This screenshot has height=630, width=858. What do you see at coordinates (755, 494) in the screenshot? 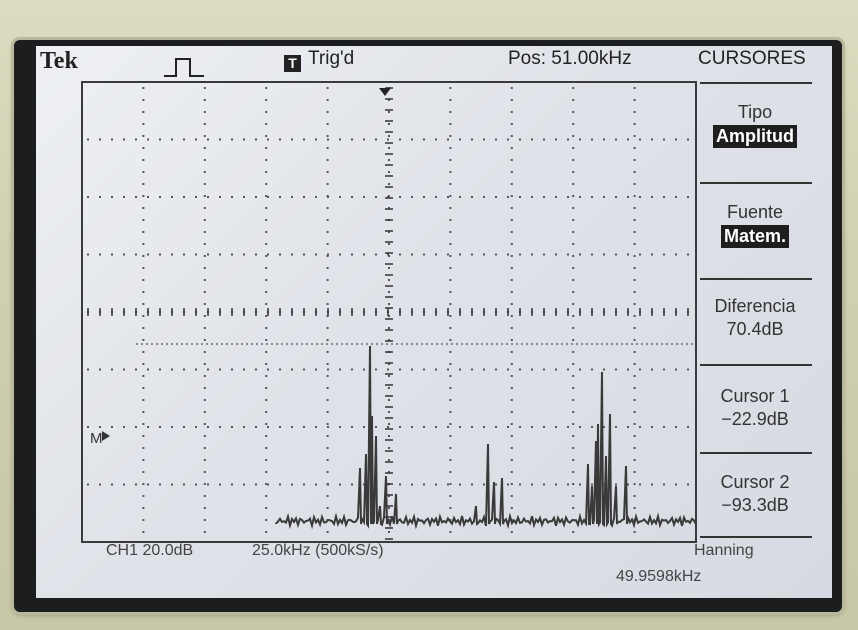
I see `menu-cursor-2: Cursor 2 −93.3dB` at bounding box center [755, 494].